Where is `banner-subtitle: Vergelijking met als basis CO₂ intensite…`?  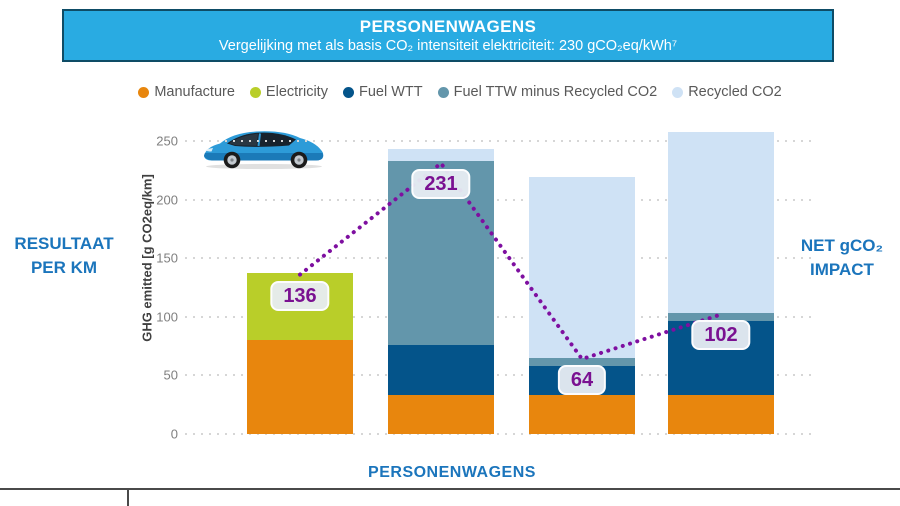 banner-subtitle: Vergelijking met als basis CO₂ intensite… is located at coordinates (448, 45).